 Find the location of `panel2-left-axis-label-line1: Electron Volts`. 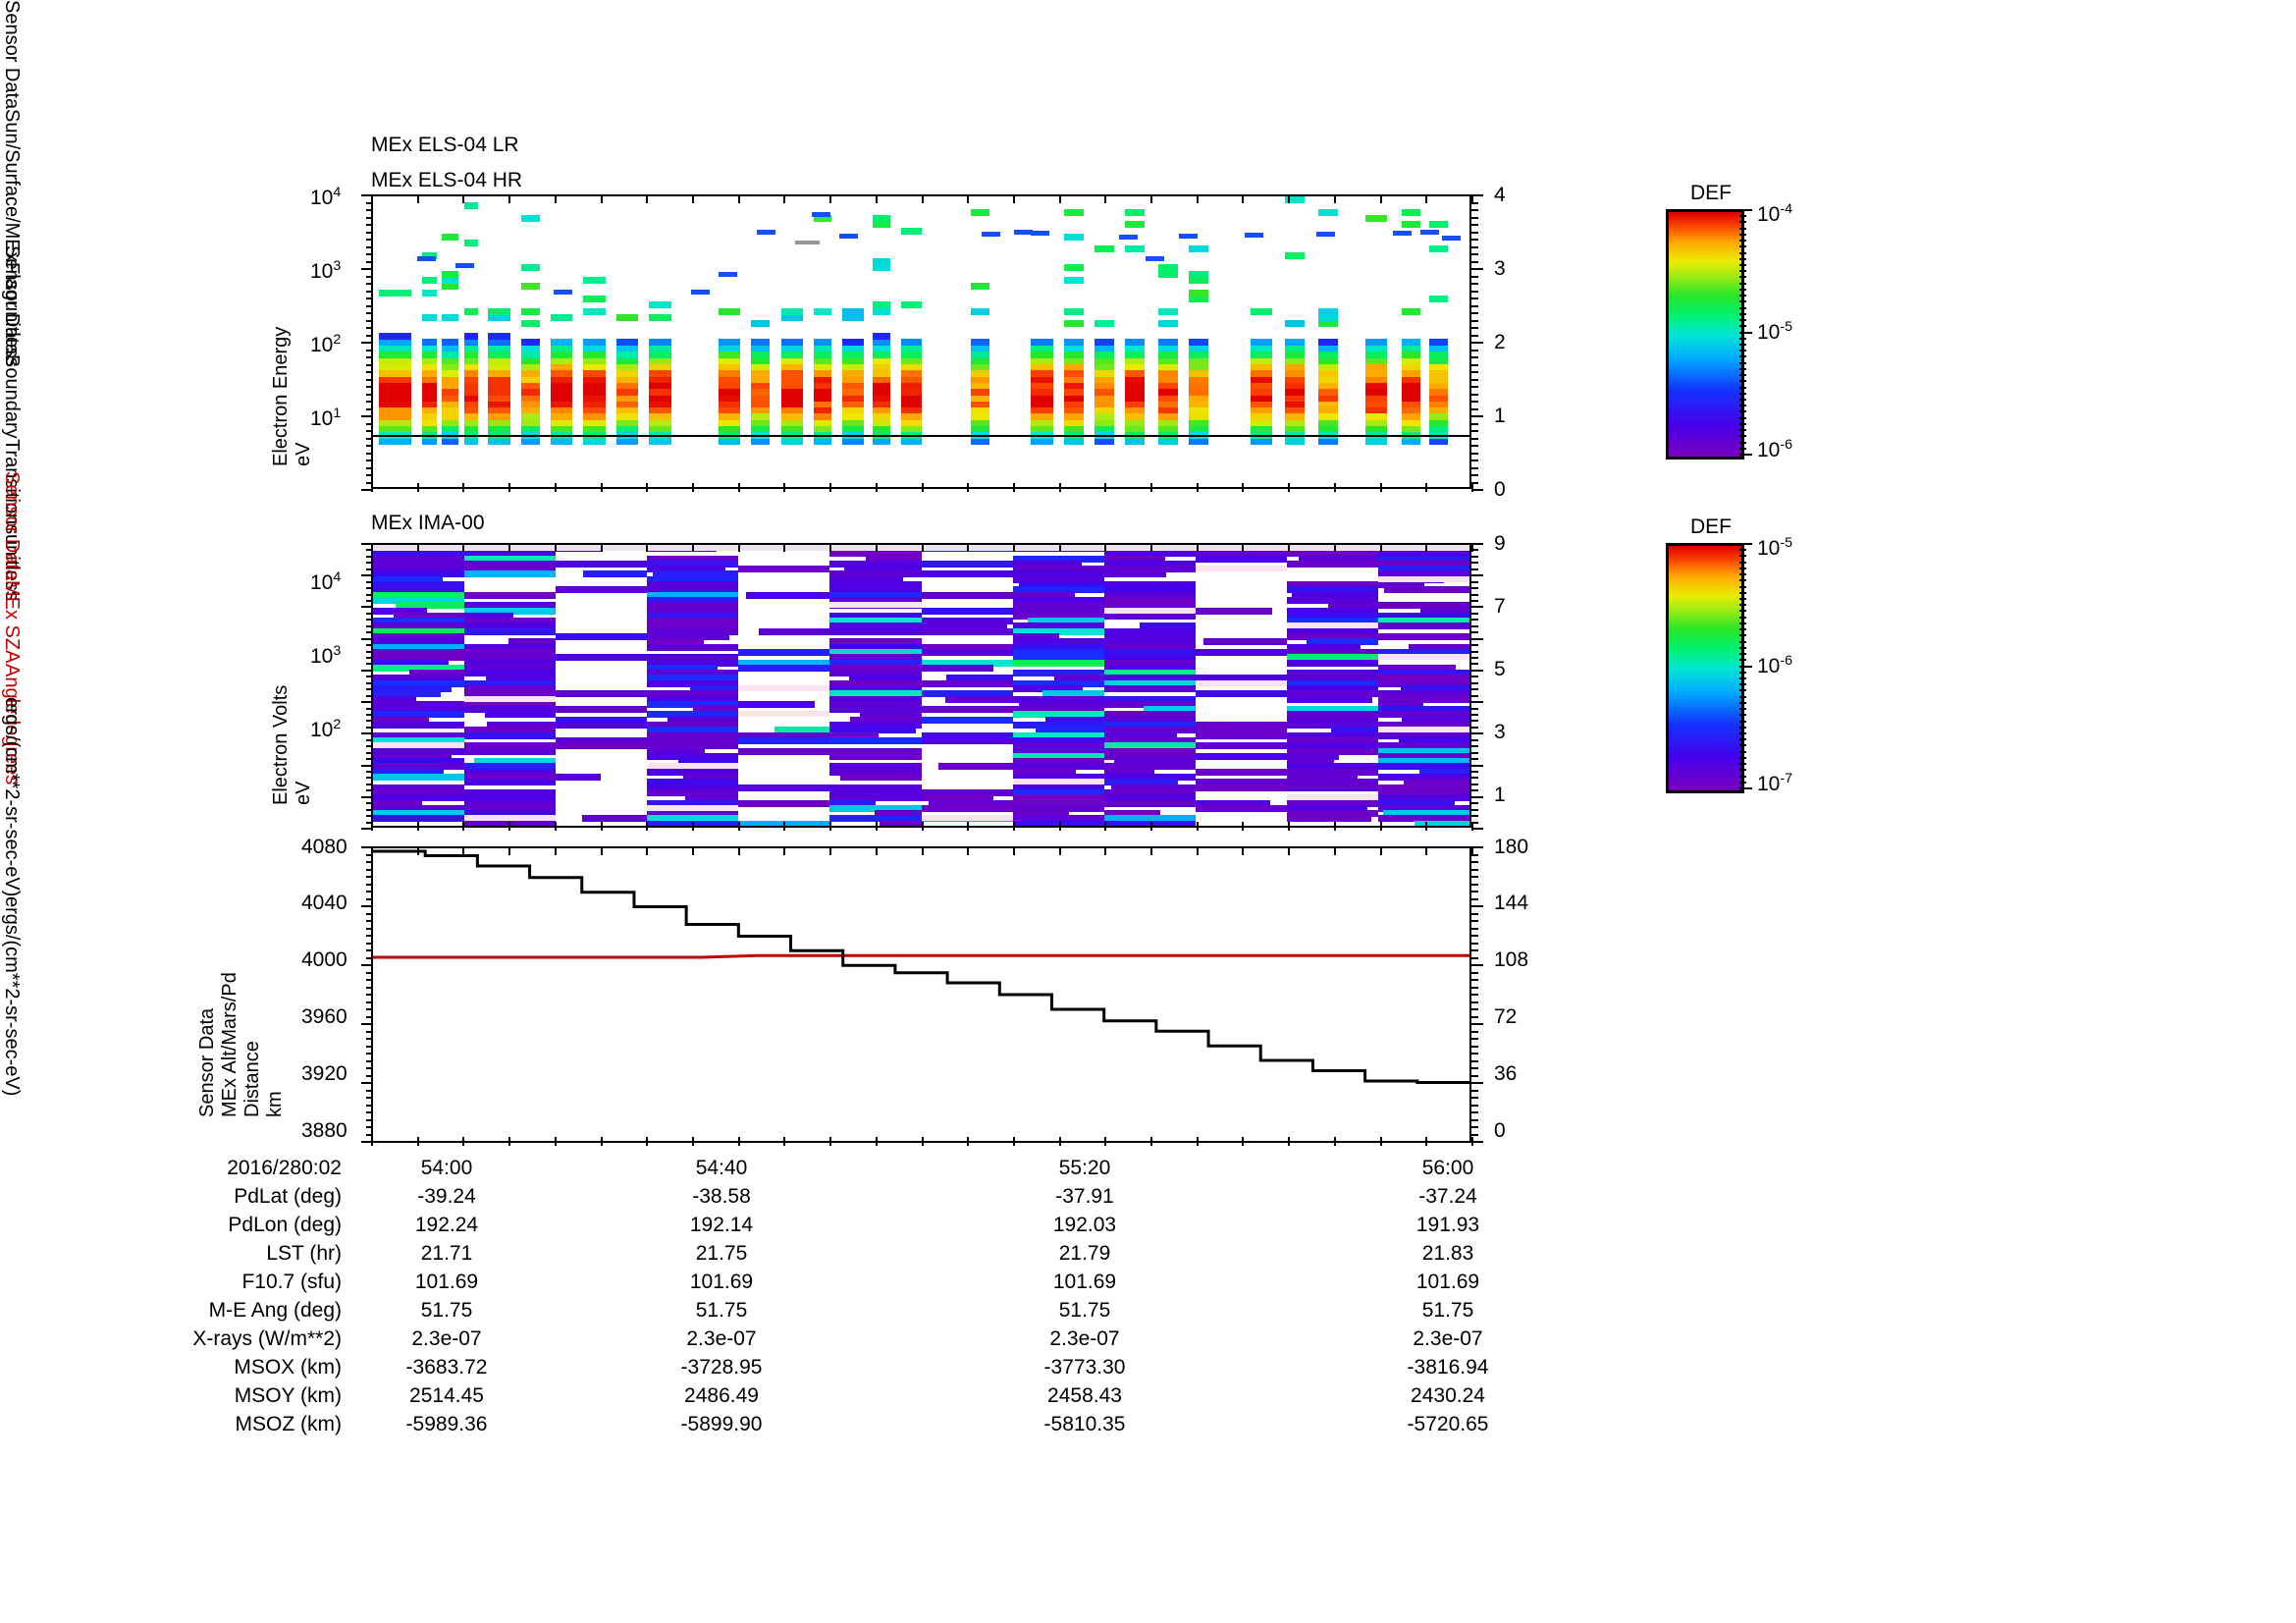

panel2-left-axis-label-line1: Electron Volts is located at coordinates (281, 744).